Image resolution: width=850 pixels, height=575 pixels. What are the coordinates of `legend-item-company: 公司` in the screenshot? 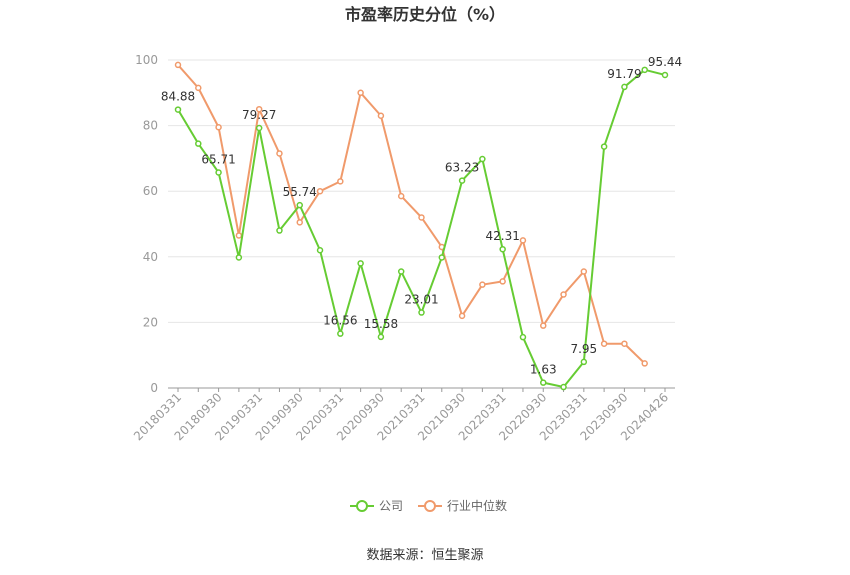 It's located at (376, 506).